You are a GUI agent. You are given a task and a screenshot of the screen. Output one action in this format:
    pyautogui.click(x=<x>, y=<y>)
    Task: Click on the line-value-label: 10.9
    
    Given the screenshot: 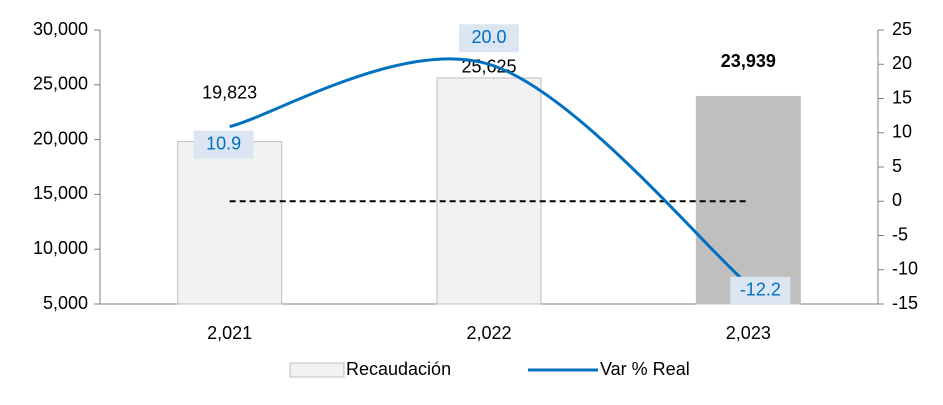 What is the action you would take?
    pyautogui.click(x=223, y=143)
    